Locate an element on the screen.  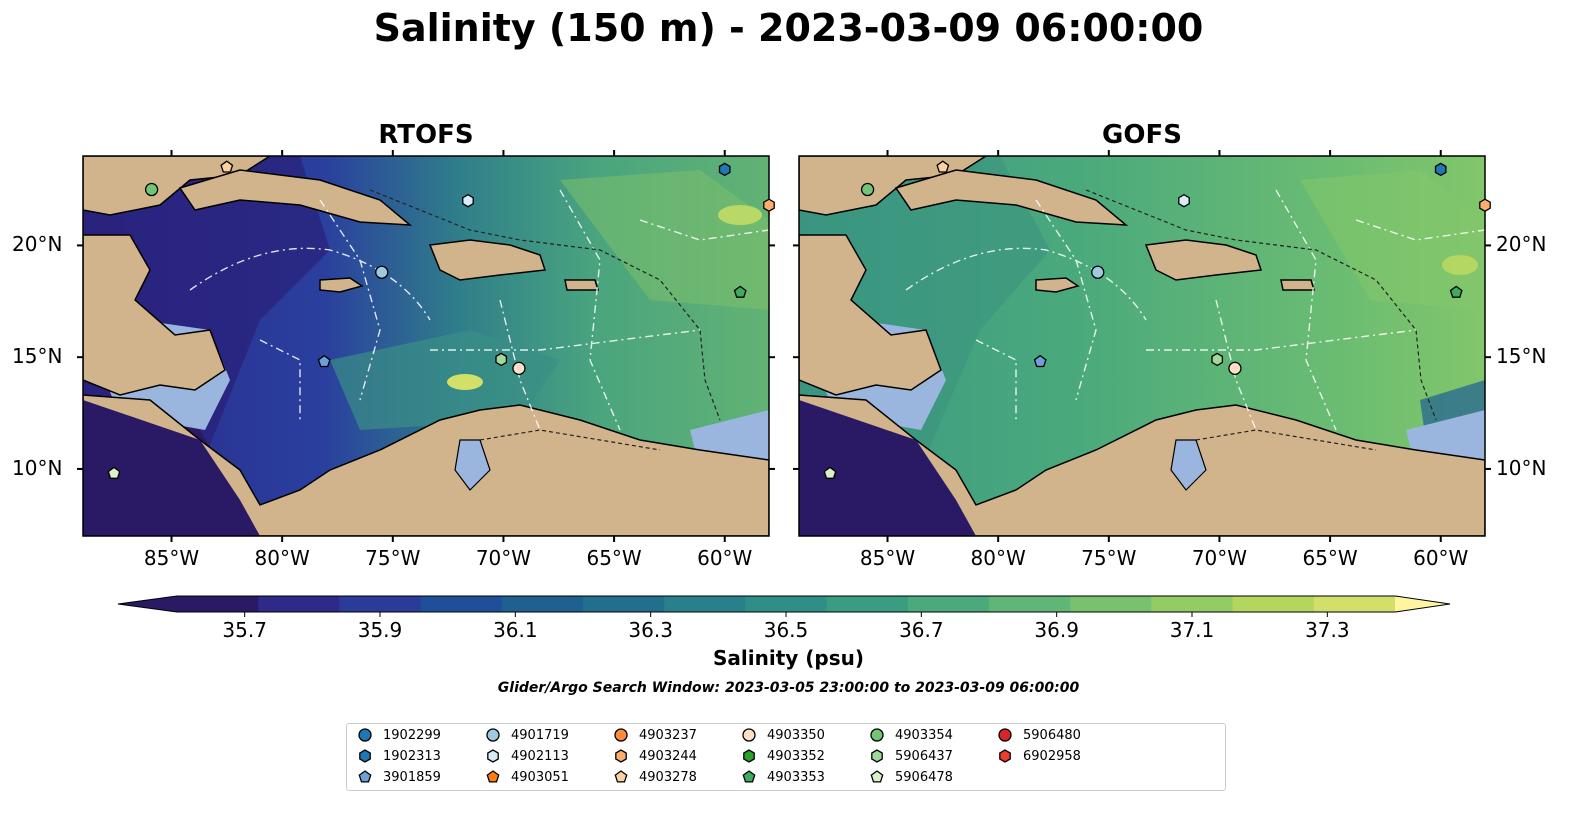
colorbar-tick-label: 36.7 is located at coordinates (921, 630).